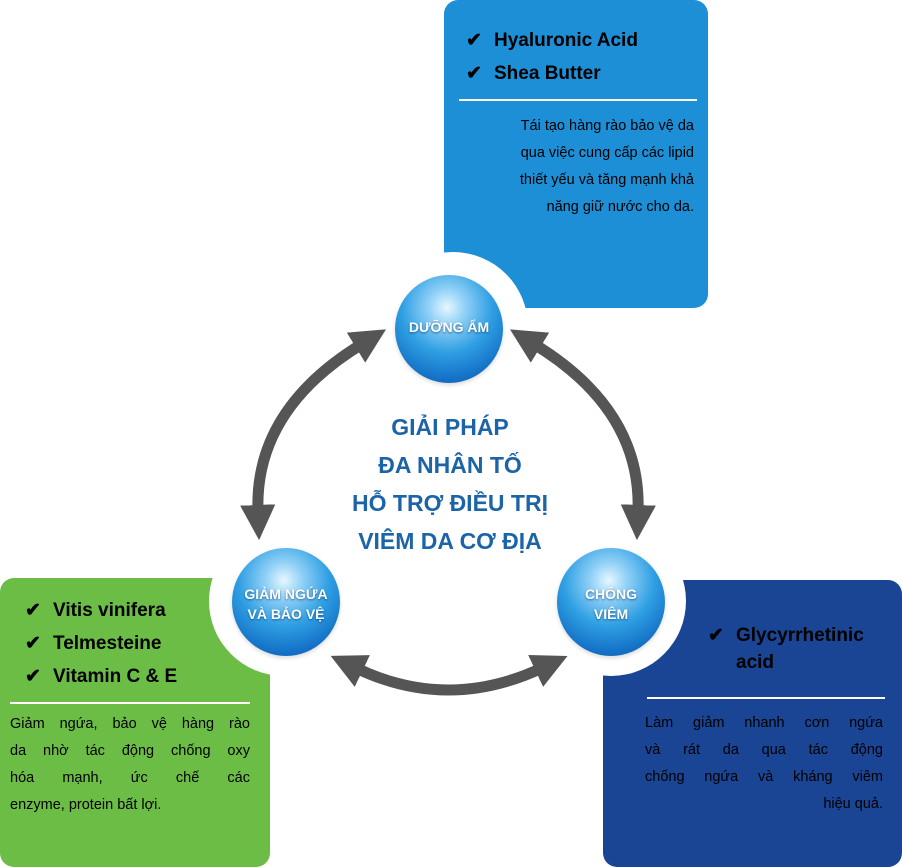 The image size is (902, 867). I want to click on itch-relief-node-label: GIẢM NGỨA VÀ BẢO VỆ, so click(286, 604).